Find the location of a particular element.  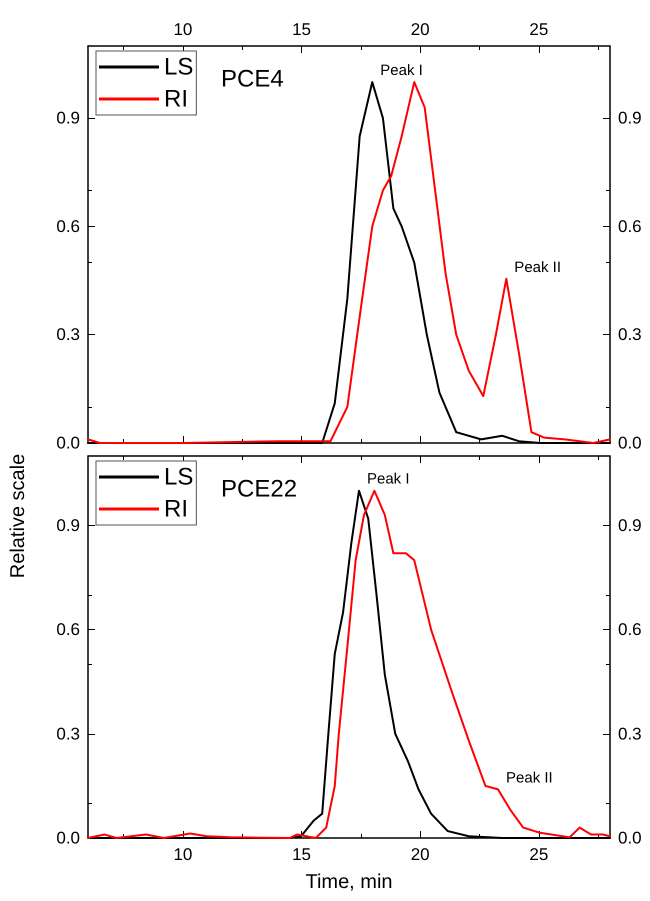

y-axis-title: Relative scale is located at coordinates (18, 516).